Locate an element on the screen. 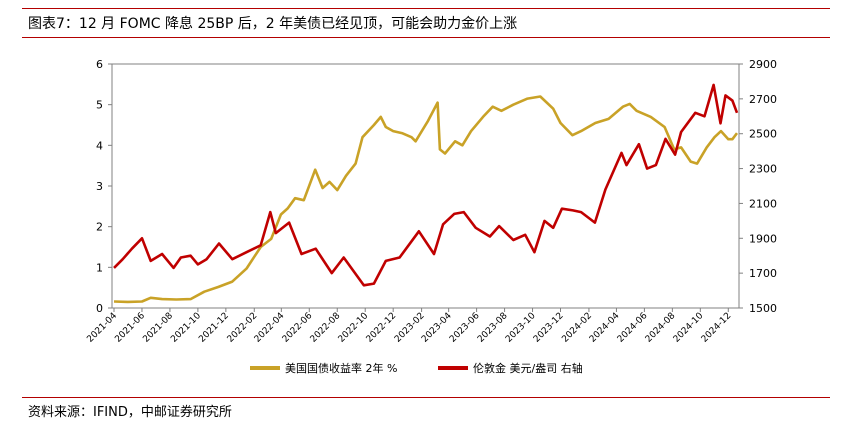  top-rule is located at coordinates (426, 8).